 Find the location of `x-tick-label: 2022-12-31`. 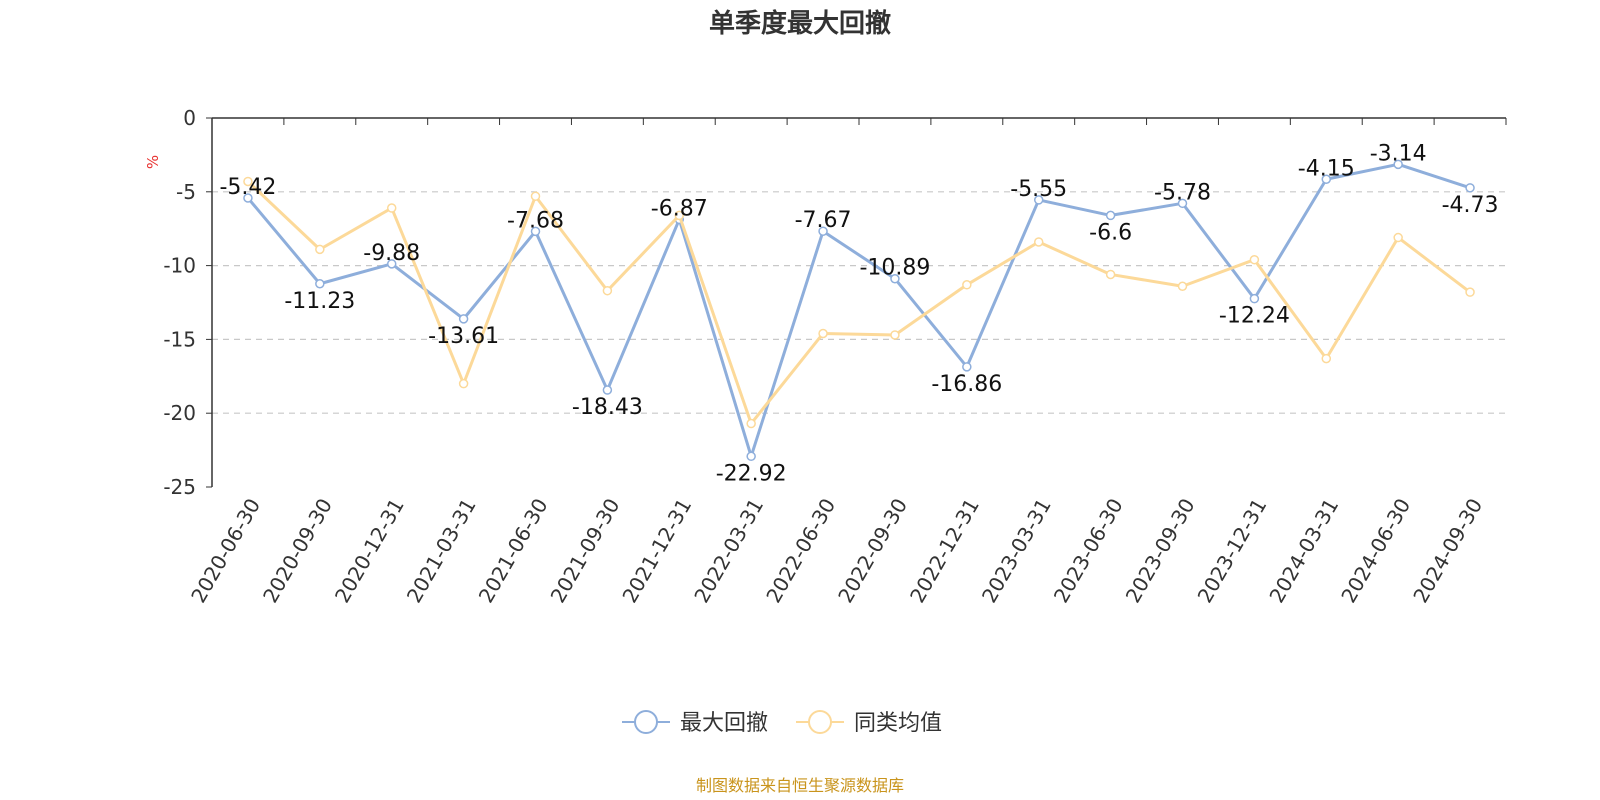

x-tick-label: 2022-12-31 is located at coordinates (944, 550).